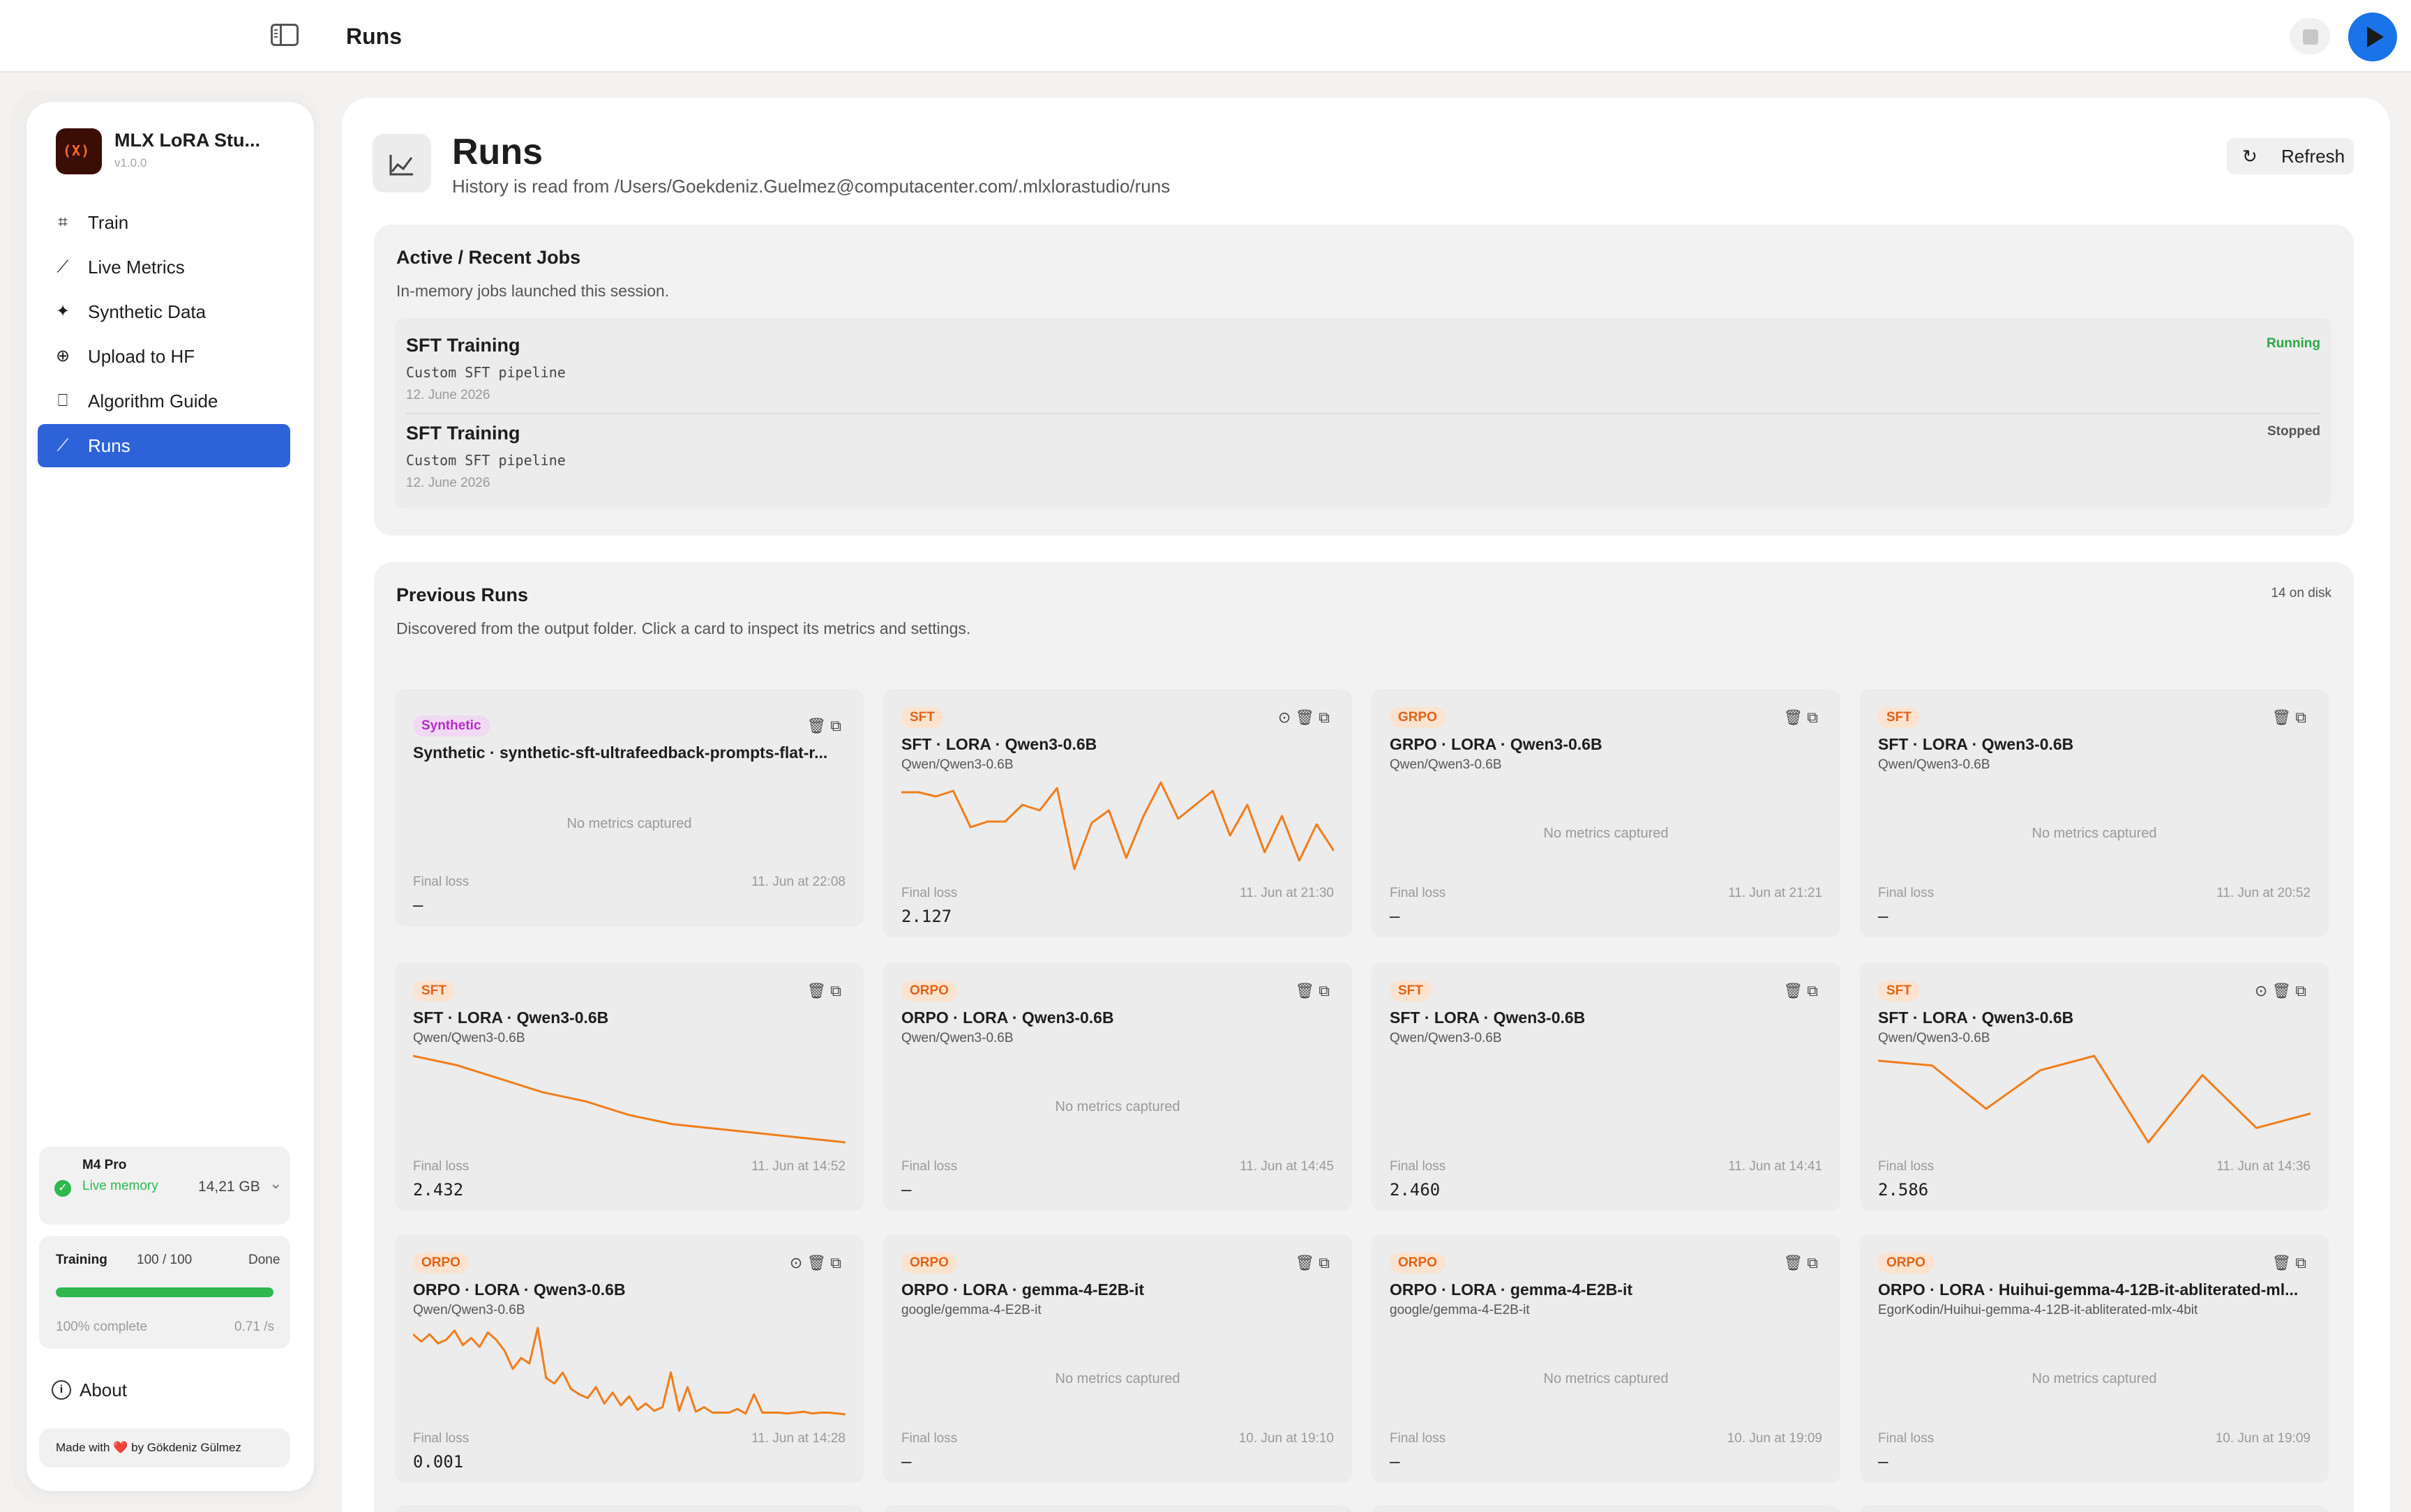 The image size is (2411, 1512). Describe the element at coordinates (971, 1310) in the screenshot. I see `run-model: google/gemma-4-E2B-it` at that location.